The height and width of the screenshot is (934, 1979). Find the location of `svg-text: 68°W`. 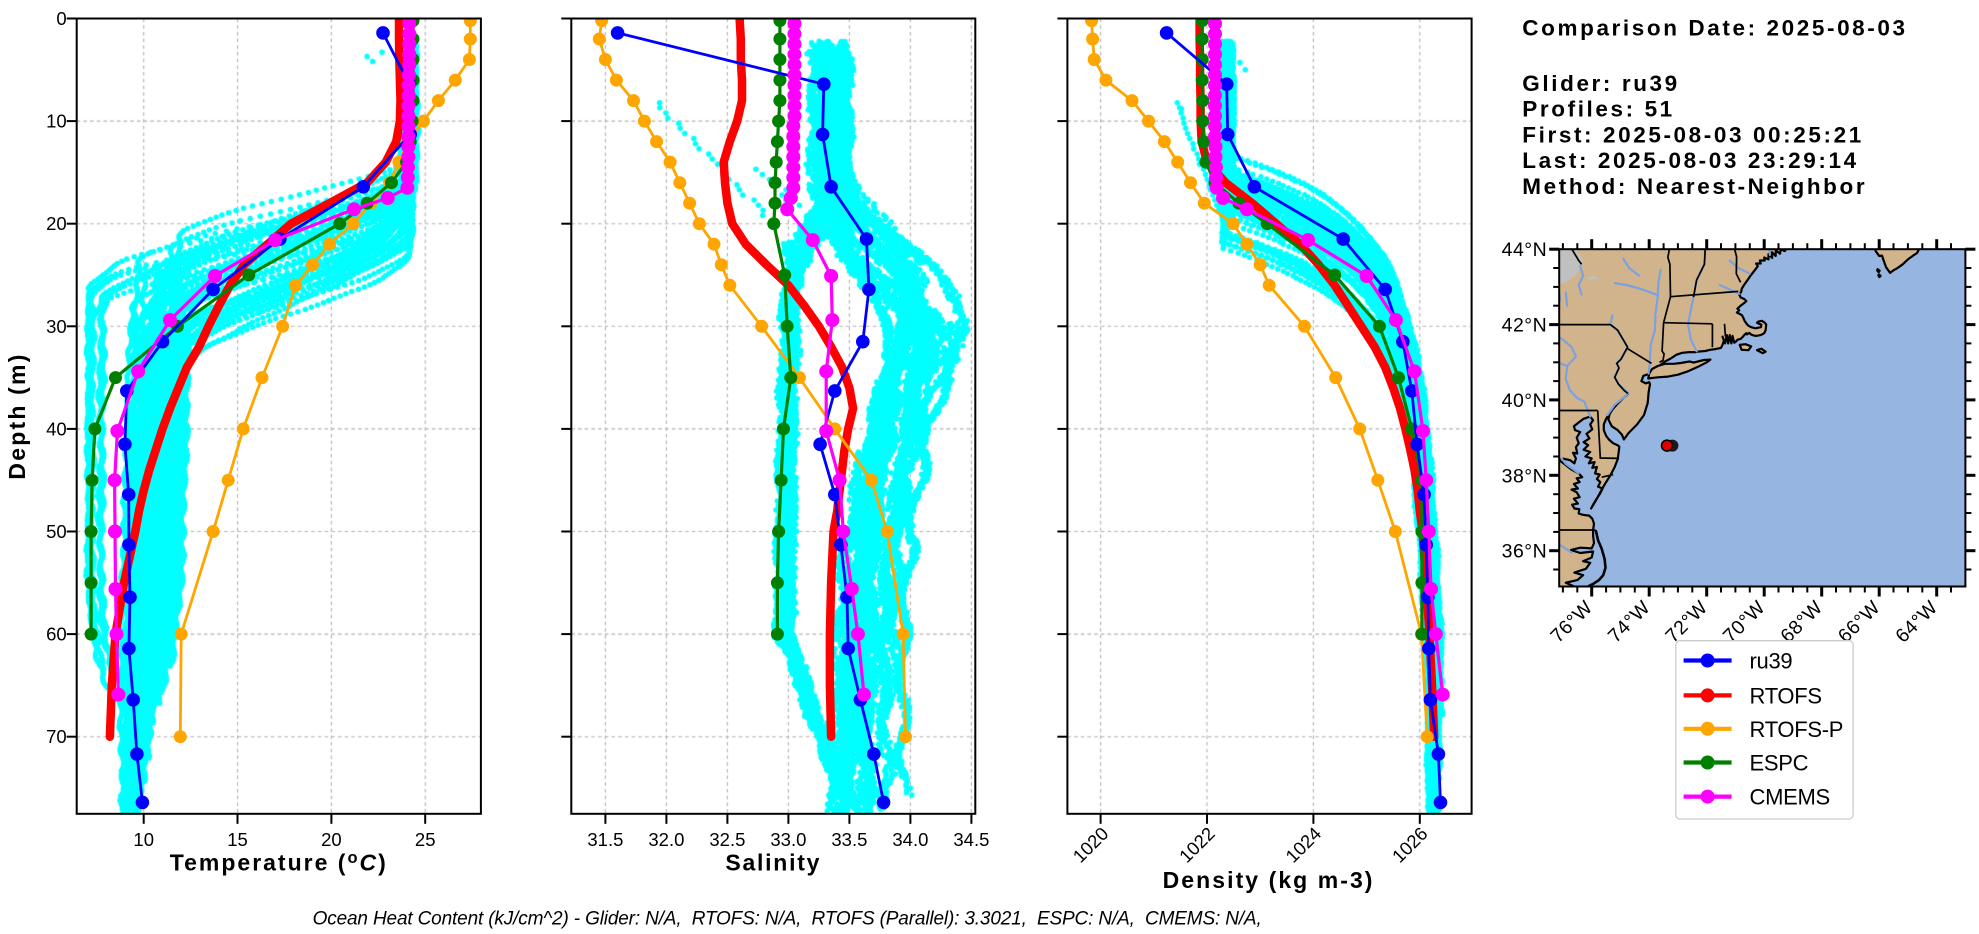

svg-text: 68°W is located at coordinates (1801, 621).